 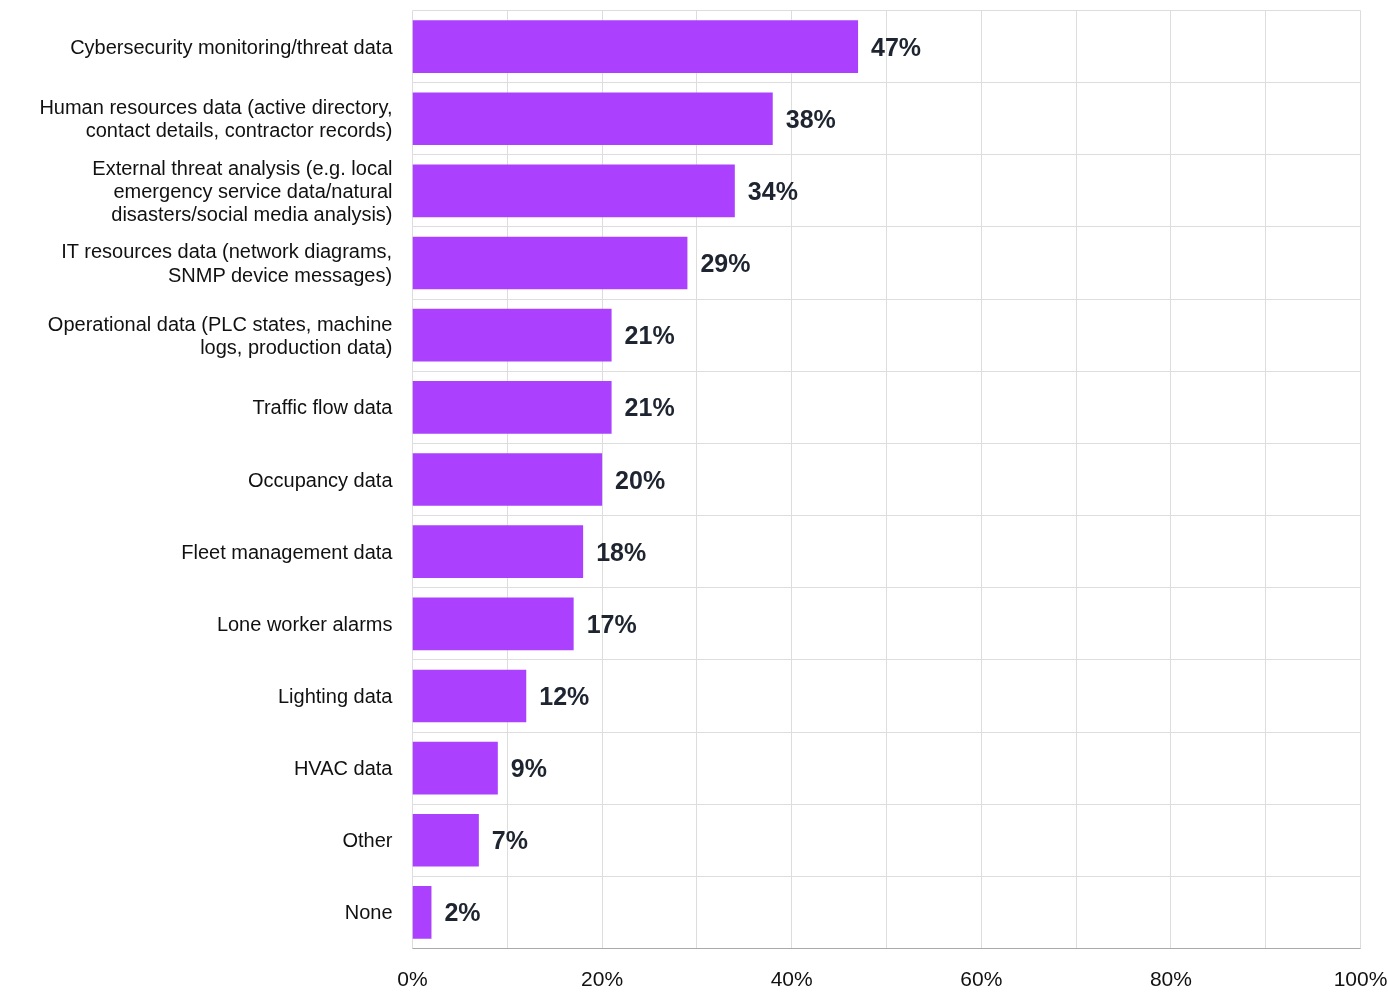 What do you see at coordinates (509, 840) in the screenshot?
I see `data-label: 7%` at bounding box center [509, 840].